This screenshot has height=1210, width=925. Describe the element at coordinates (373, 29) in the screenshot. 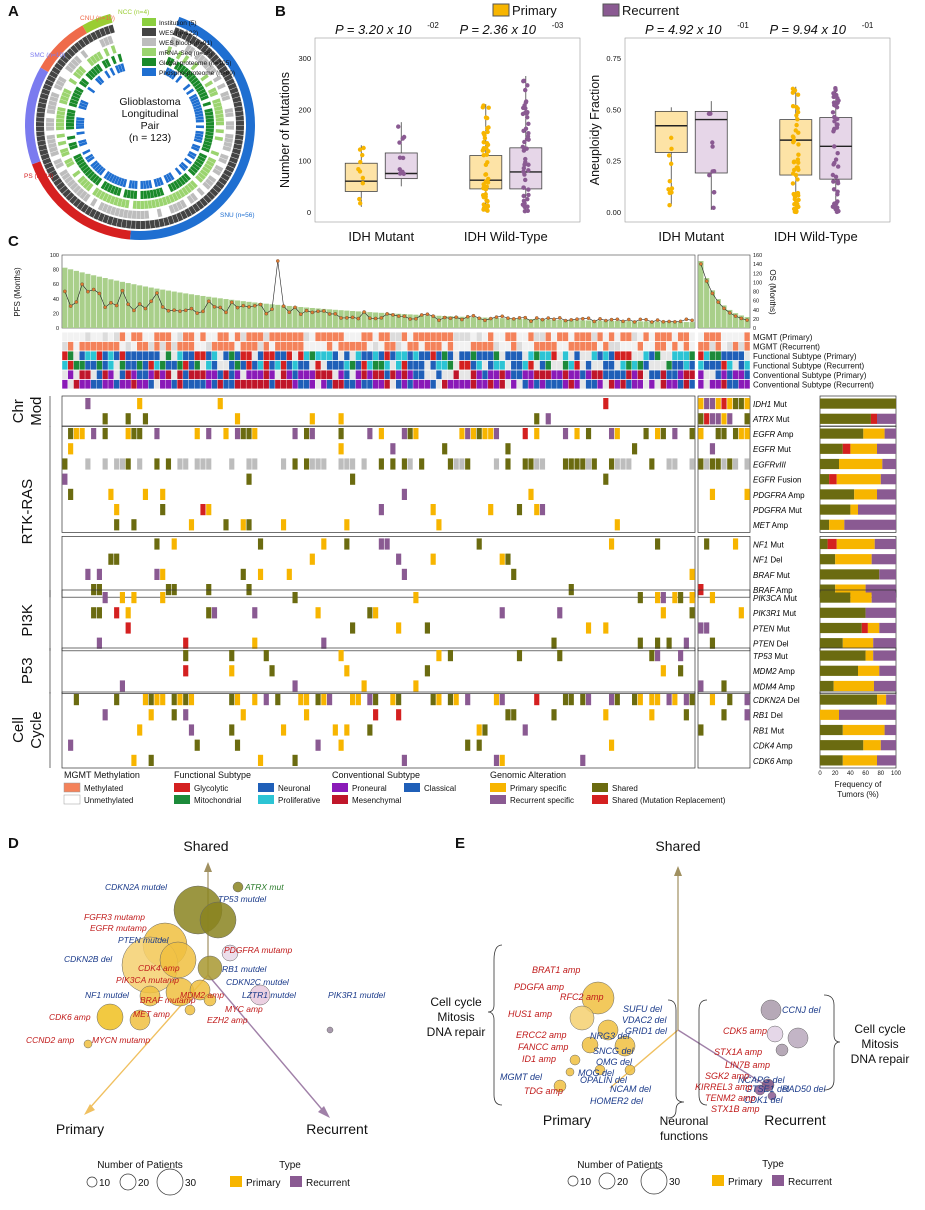

I see `p-value: P = 3.20 x 10` at that location.